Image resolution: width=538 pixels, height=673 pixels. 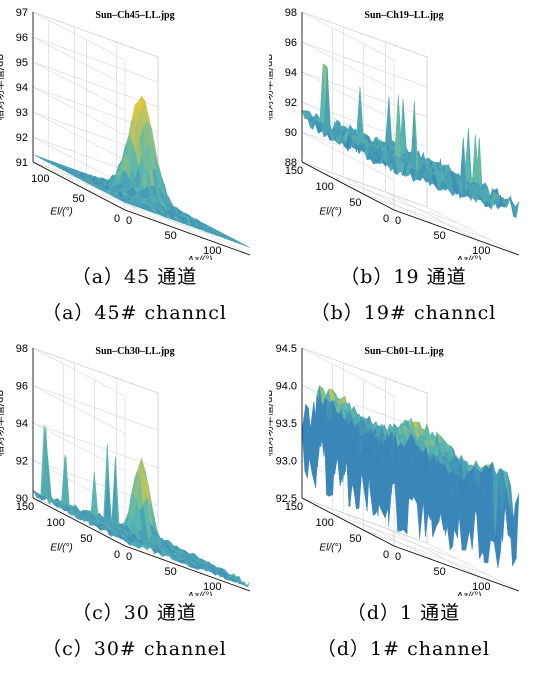 I want to click on caption-en-b: （b）19# channcl, so click(x=403, y=313).